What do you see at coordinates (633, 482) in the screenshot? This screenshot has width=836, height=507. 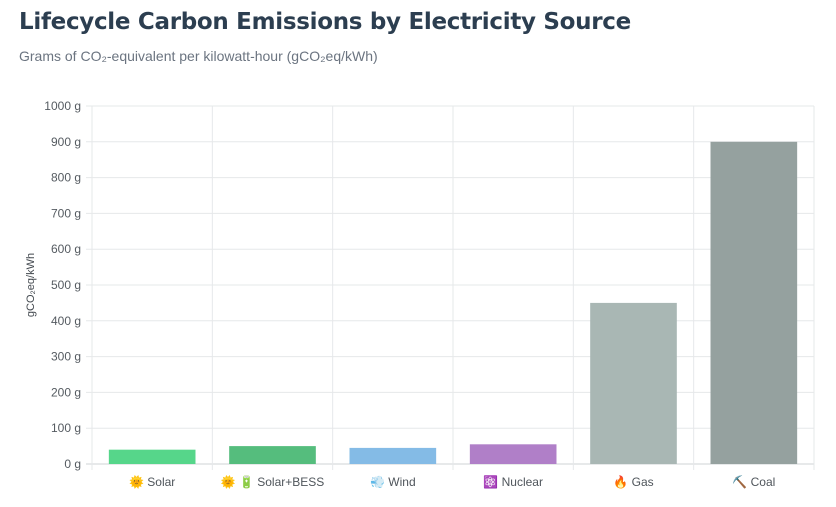 I see `x-tick-label: 🔥 Gas` at bounding box center [633, 482].